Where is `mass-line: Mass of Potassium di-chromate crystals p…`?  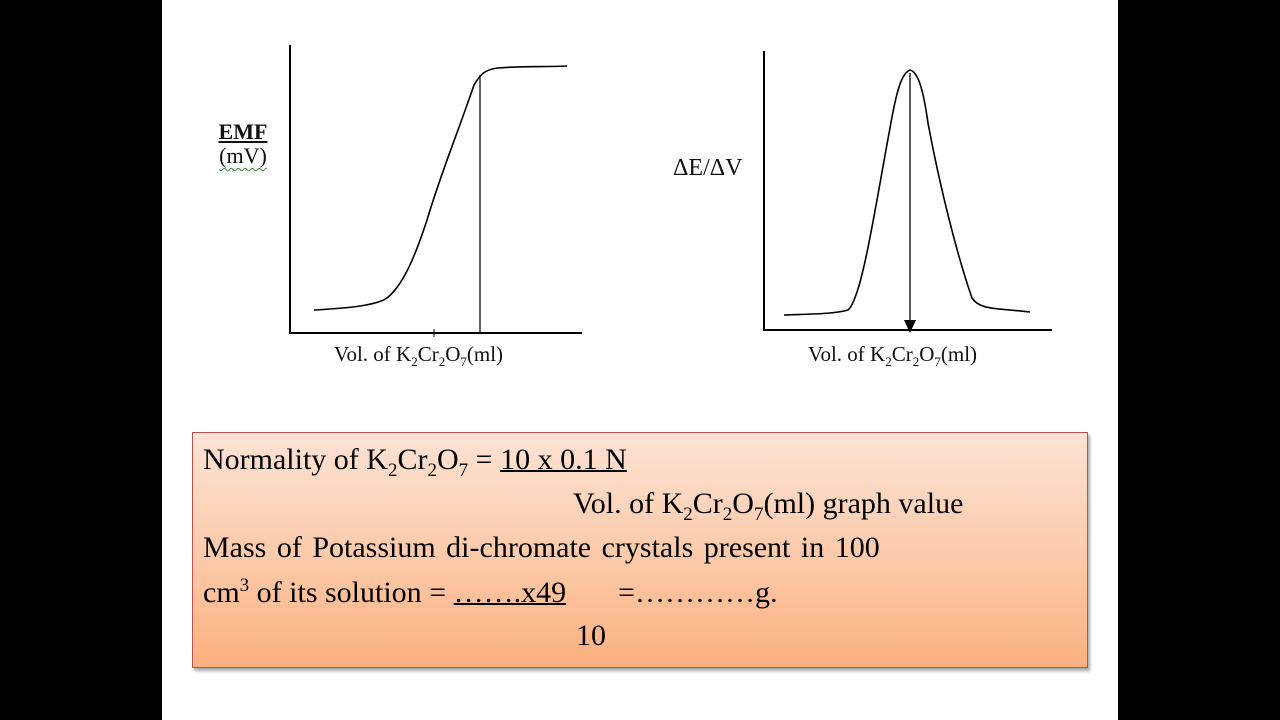 mass-line: Mass of Potassium di-chromate crystals p… is located at coordinates (541, 547).